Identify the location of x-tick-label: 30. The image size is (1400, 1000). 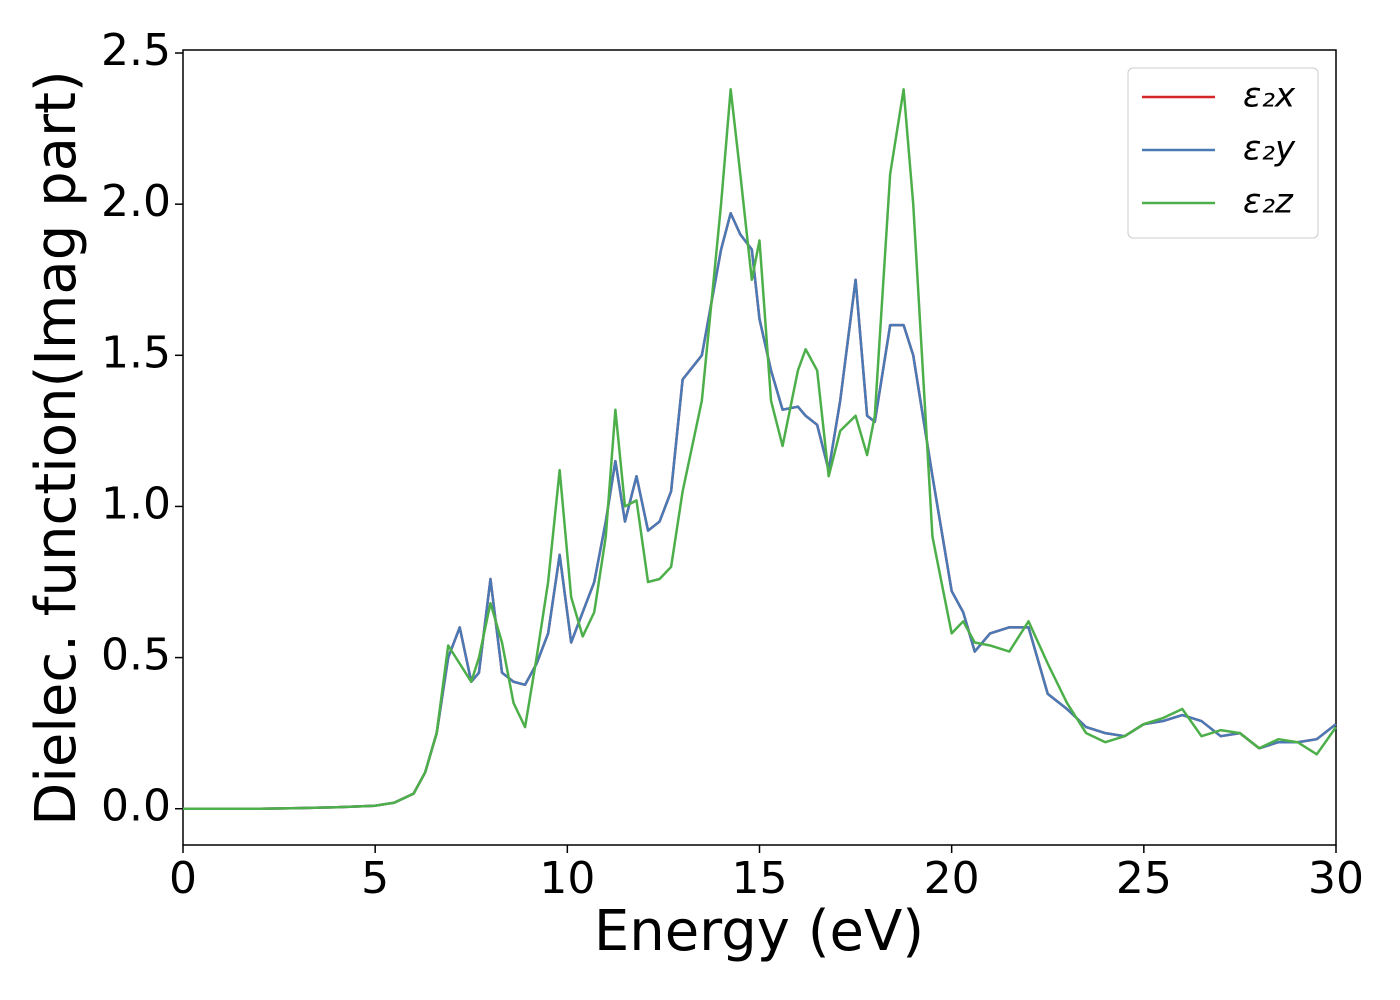
(1336, 878).